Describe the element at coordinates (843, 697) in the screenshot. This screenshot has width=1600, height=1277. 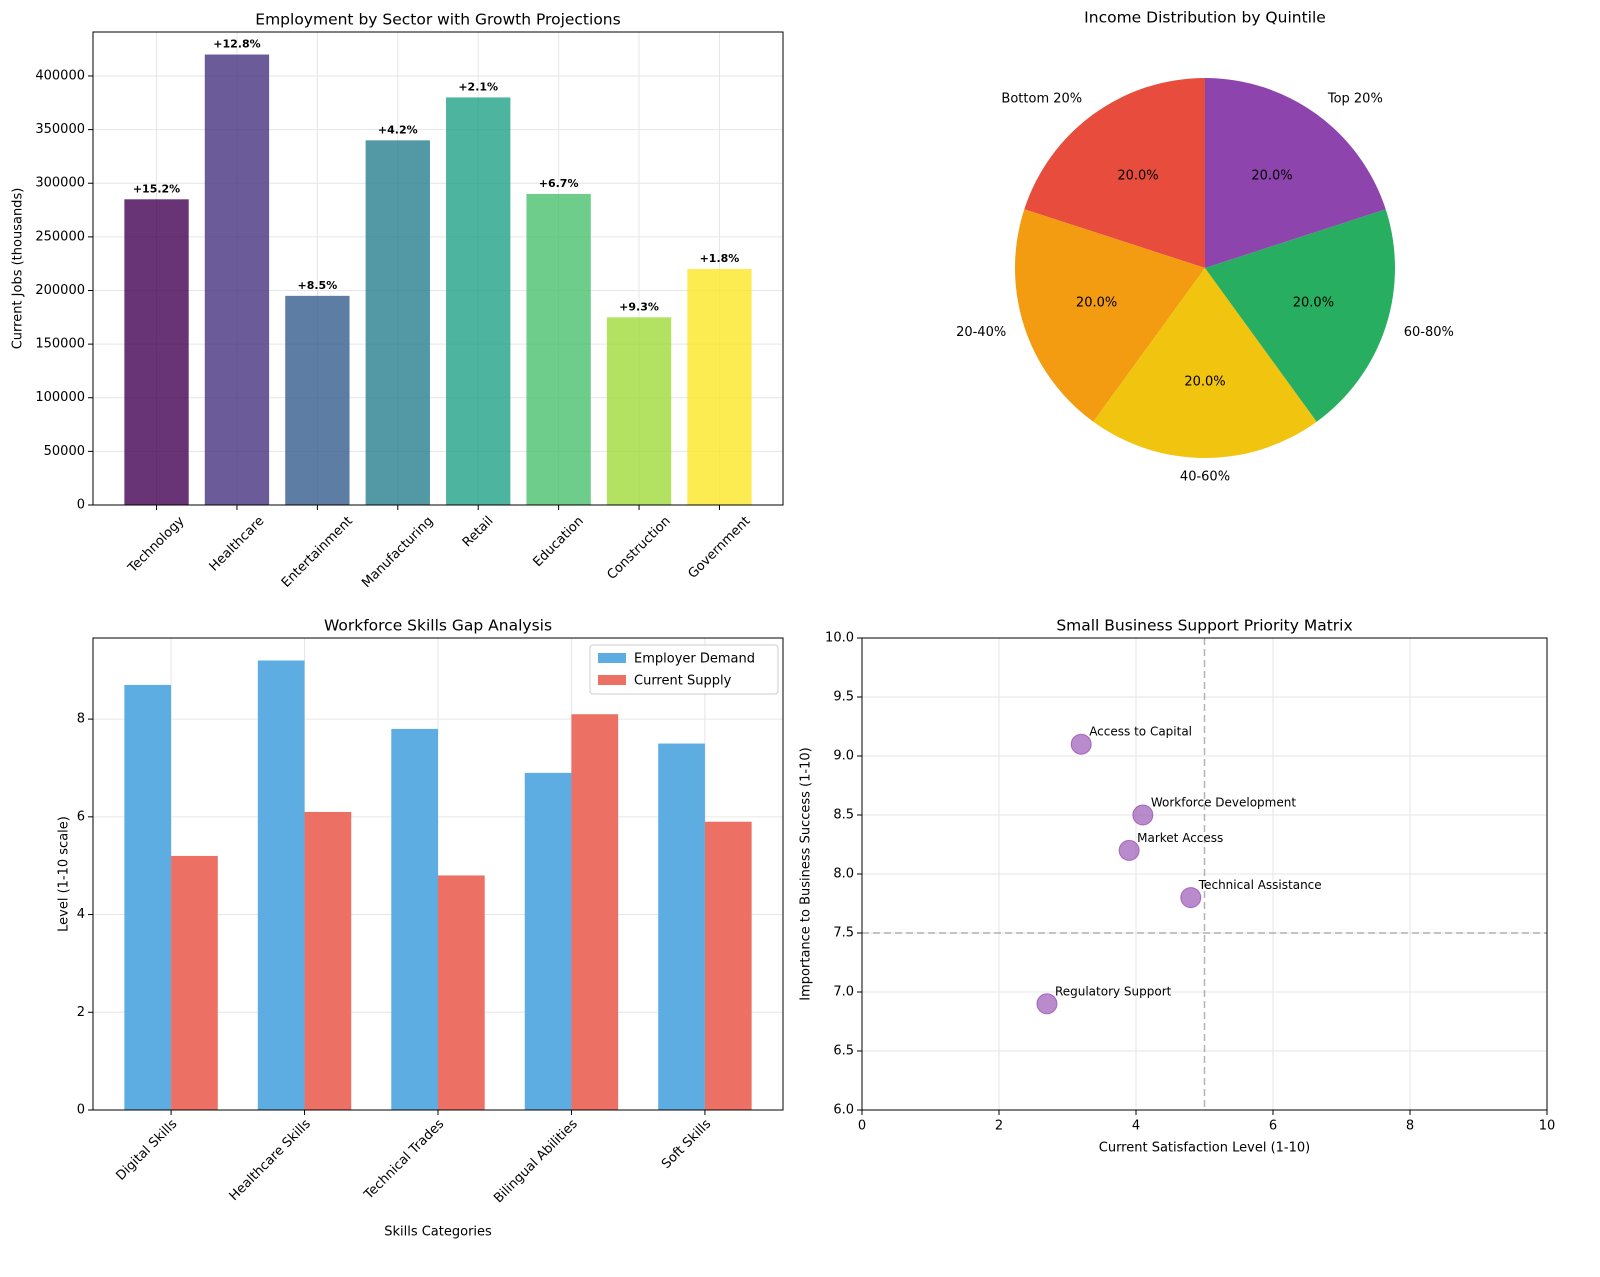
I see `y-tick-label: 9.5` at that location.